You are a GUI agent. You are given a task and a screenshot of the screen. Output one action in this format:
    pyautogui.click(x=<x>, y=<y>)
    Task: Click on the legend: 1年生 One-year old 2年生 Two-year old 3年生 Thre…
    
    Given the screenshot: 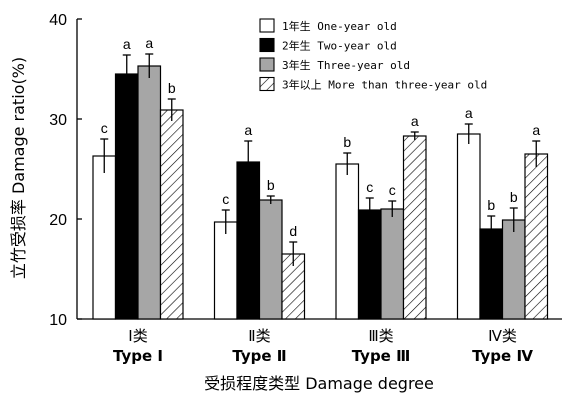 What is the action you would take?
    pyautogui.click(x=373, y=55)
    